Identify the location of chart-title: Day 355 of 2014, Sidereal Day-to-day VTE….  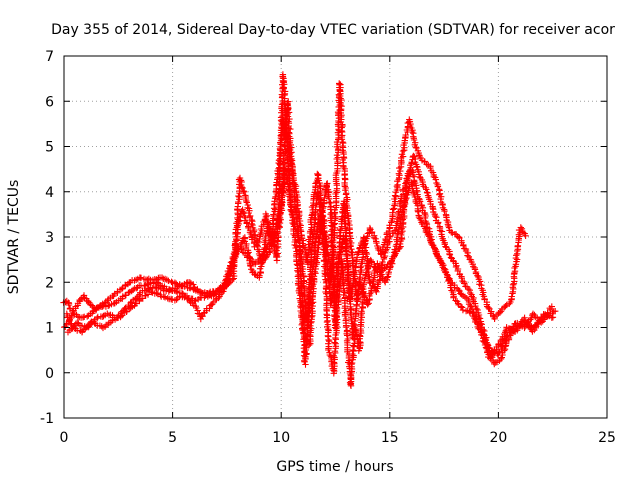
(333, 30).